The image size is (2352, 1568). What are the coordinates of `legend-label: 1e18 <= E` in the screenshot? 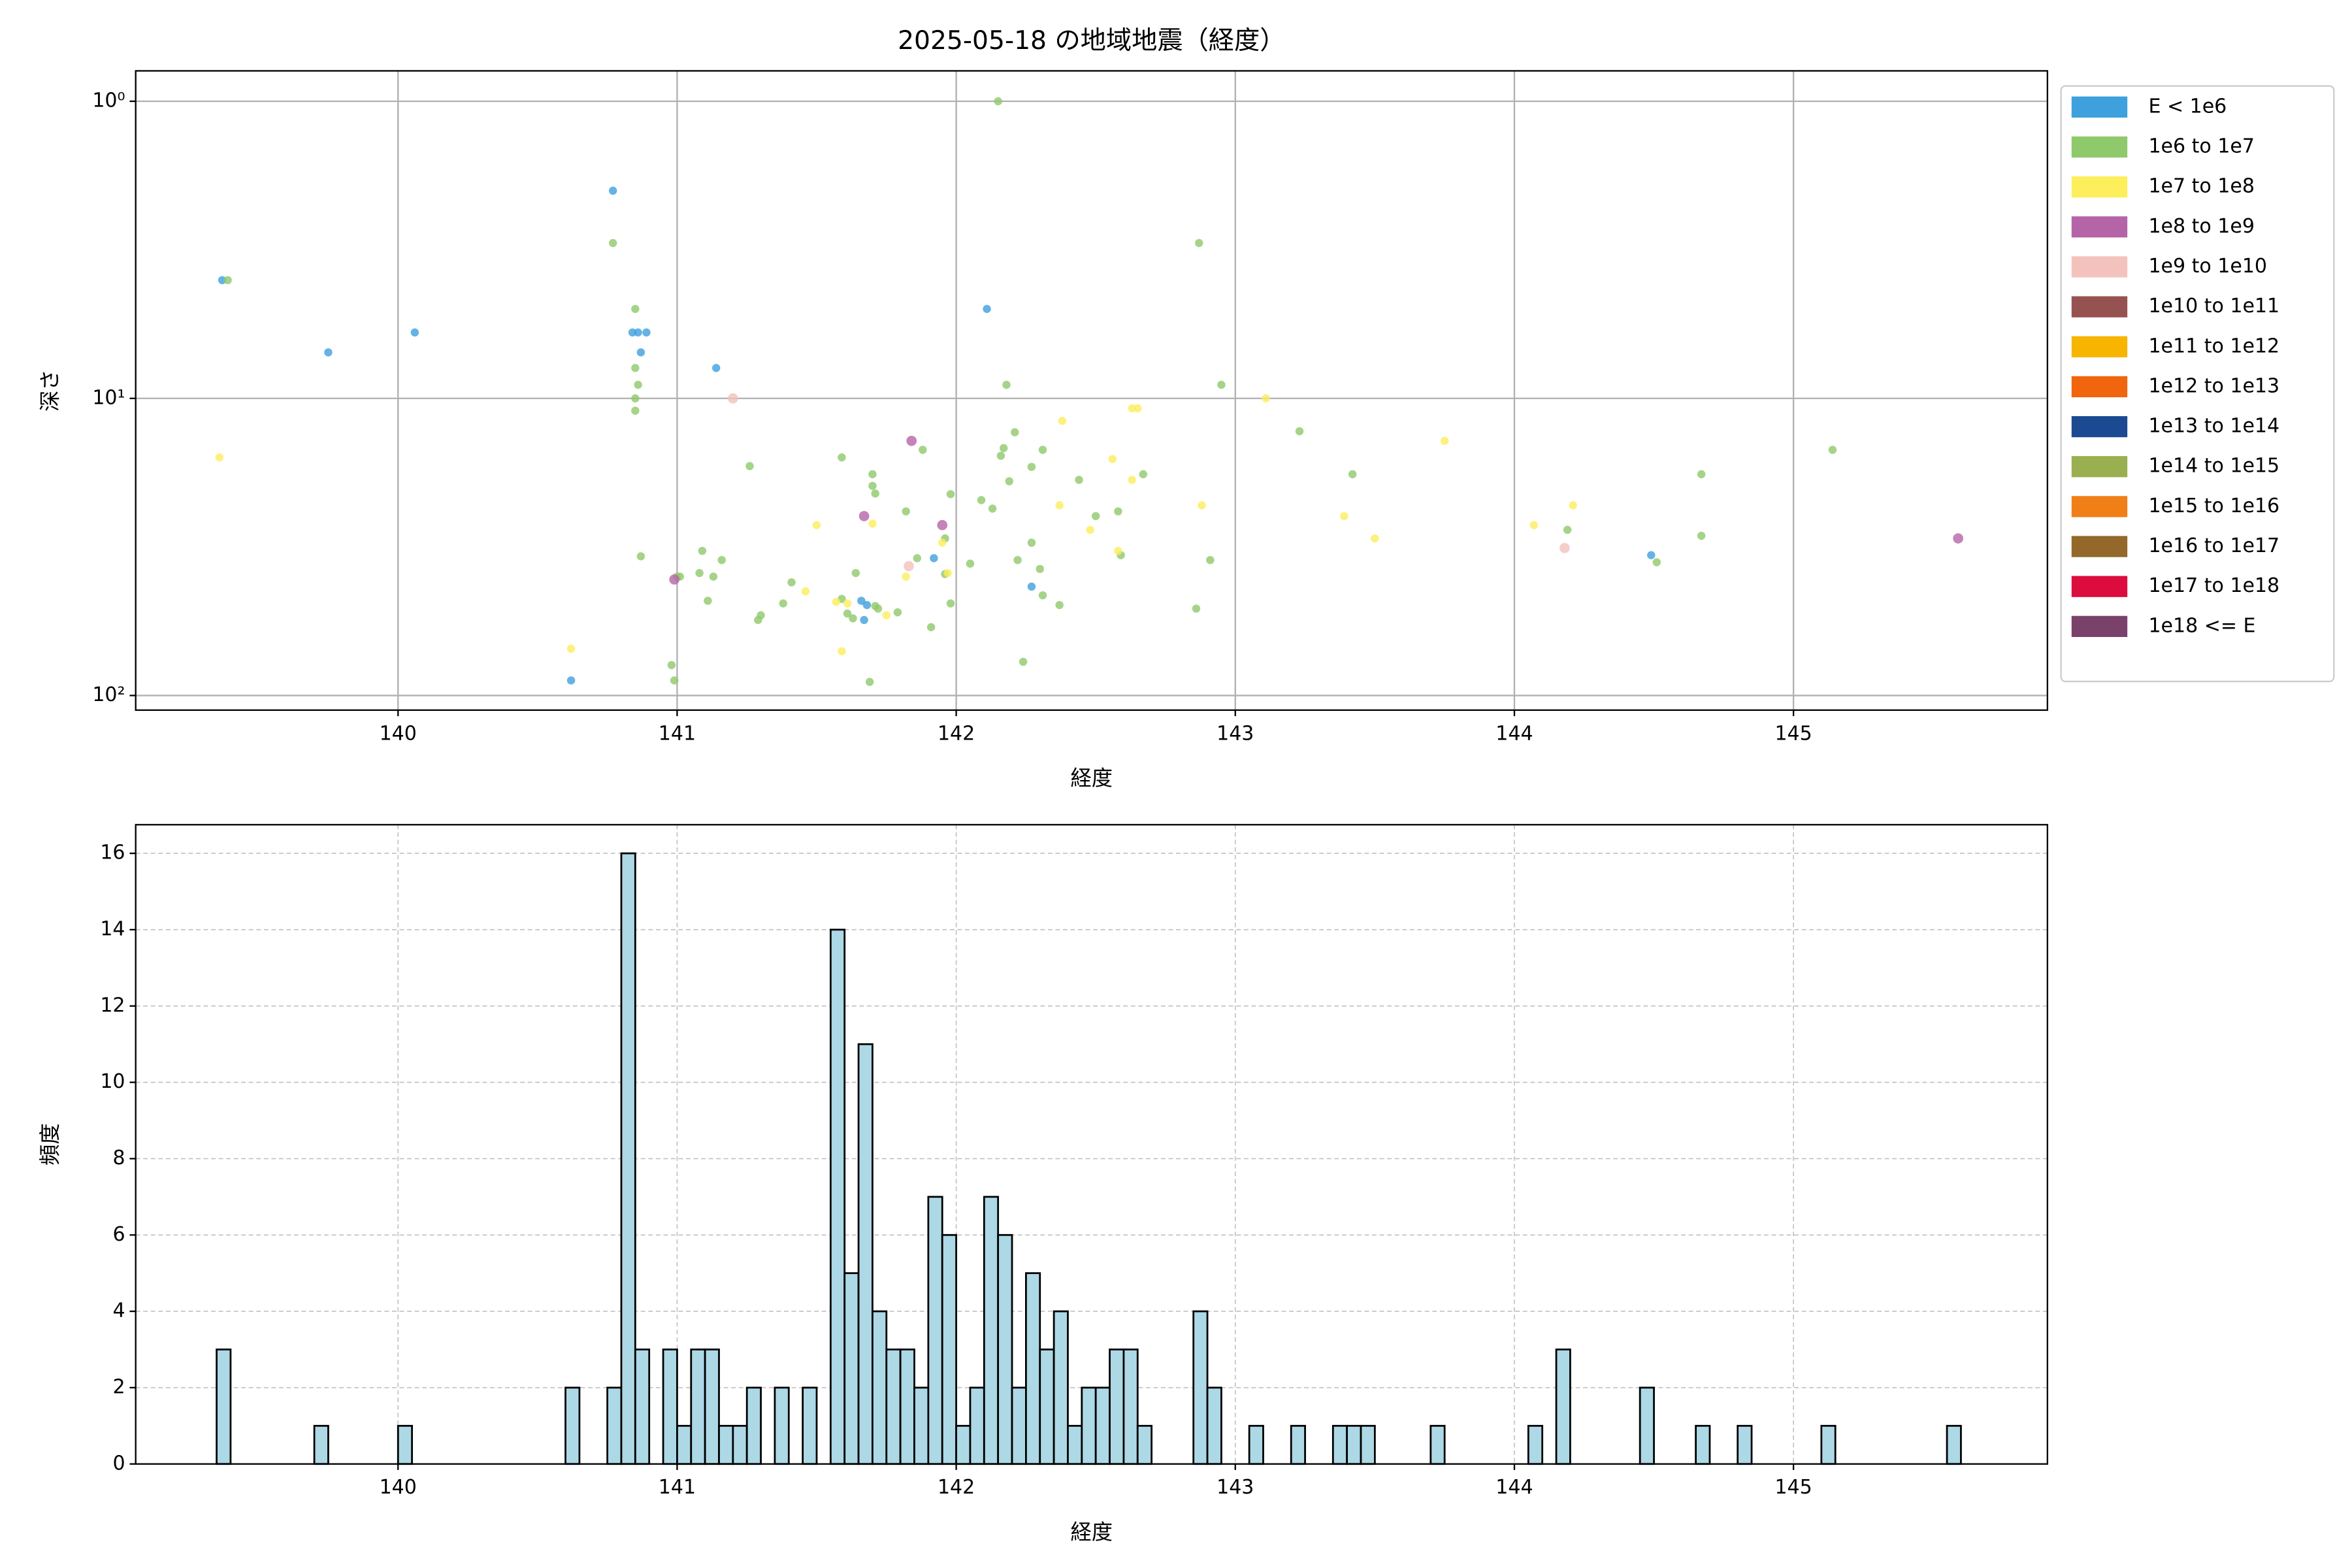 It's located at (2201, 625).